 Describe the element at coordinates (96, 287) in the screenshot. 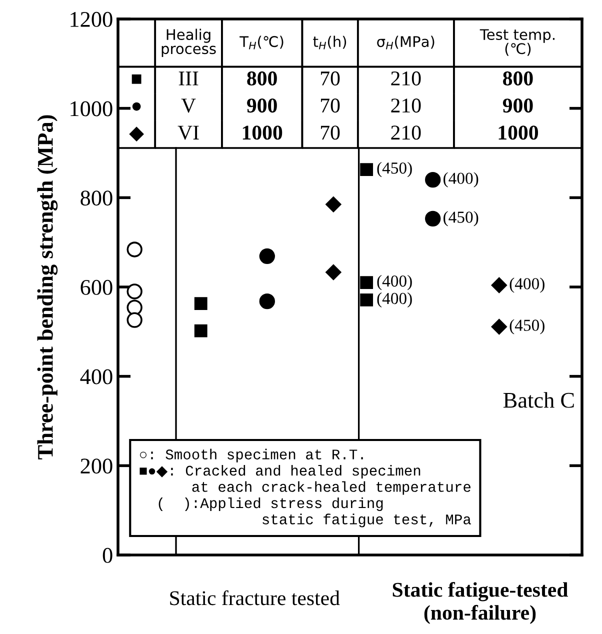

I see `y-tick-label: 600` at that location.